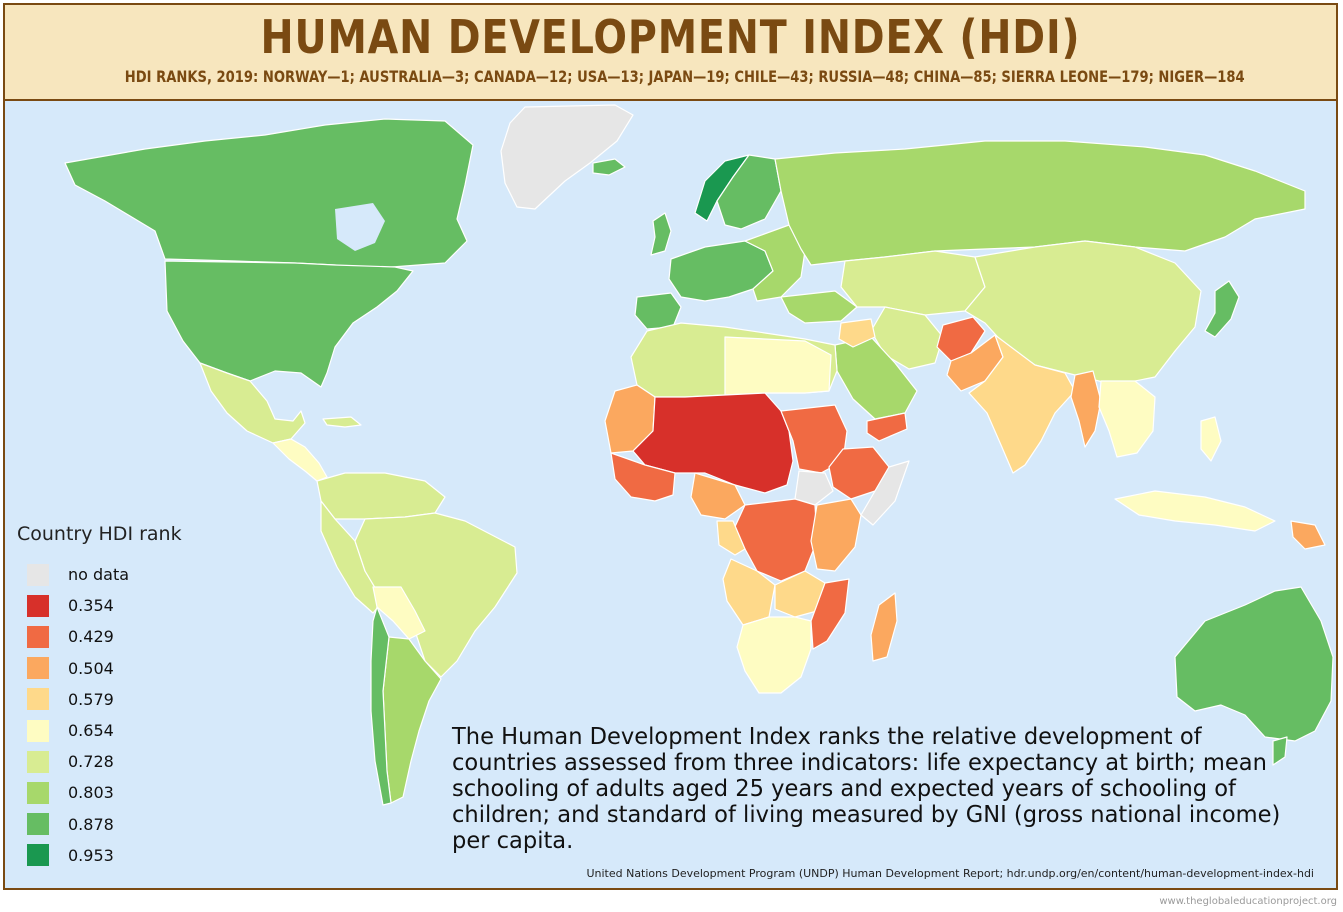 The image size is (1343, 912). I want to click on region-hudson-bay, so click(360, 227).